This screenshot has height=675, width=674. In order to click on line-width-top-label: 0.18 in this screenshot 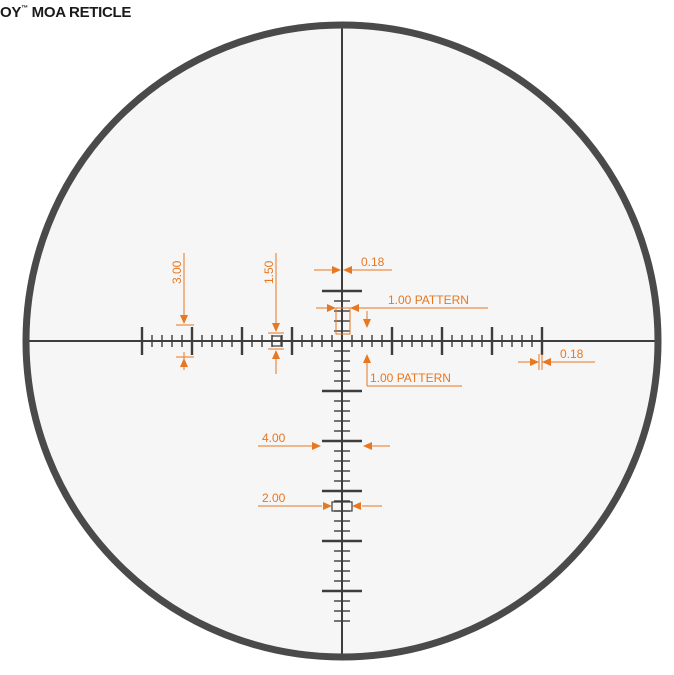, I will do `click(373, 262)`.